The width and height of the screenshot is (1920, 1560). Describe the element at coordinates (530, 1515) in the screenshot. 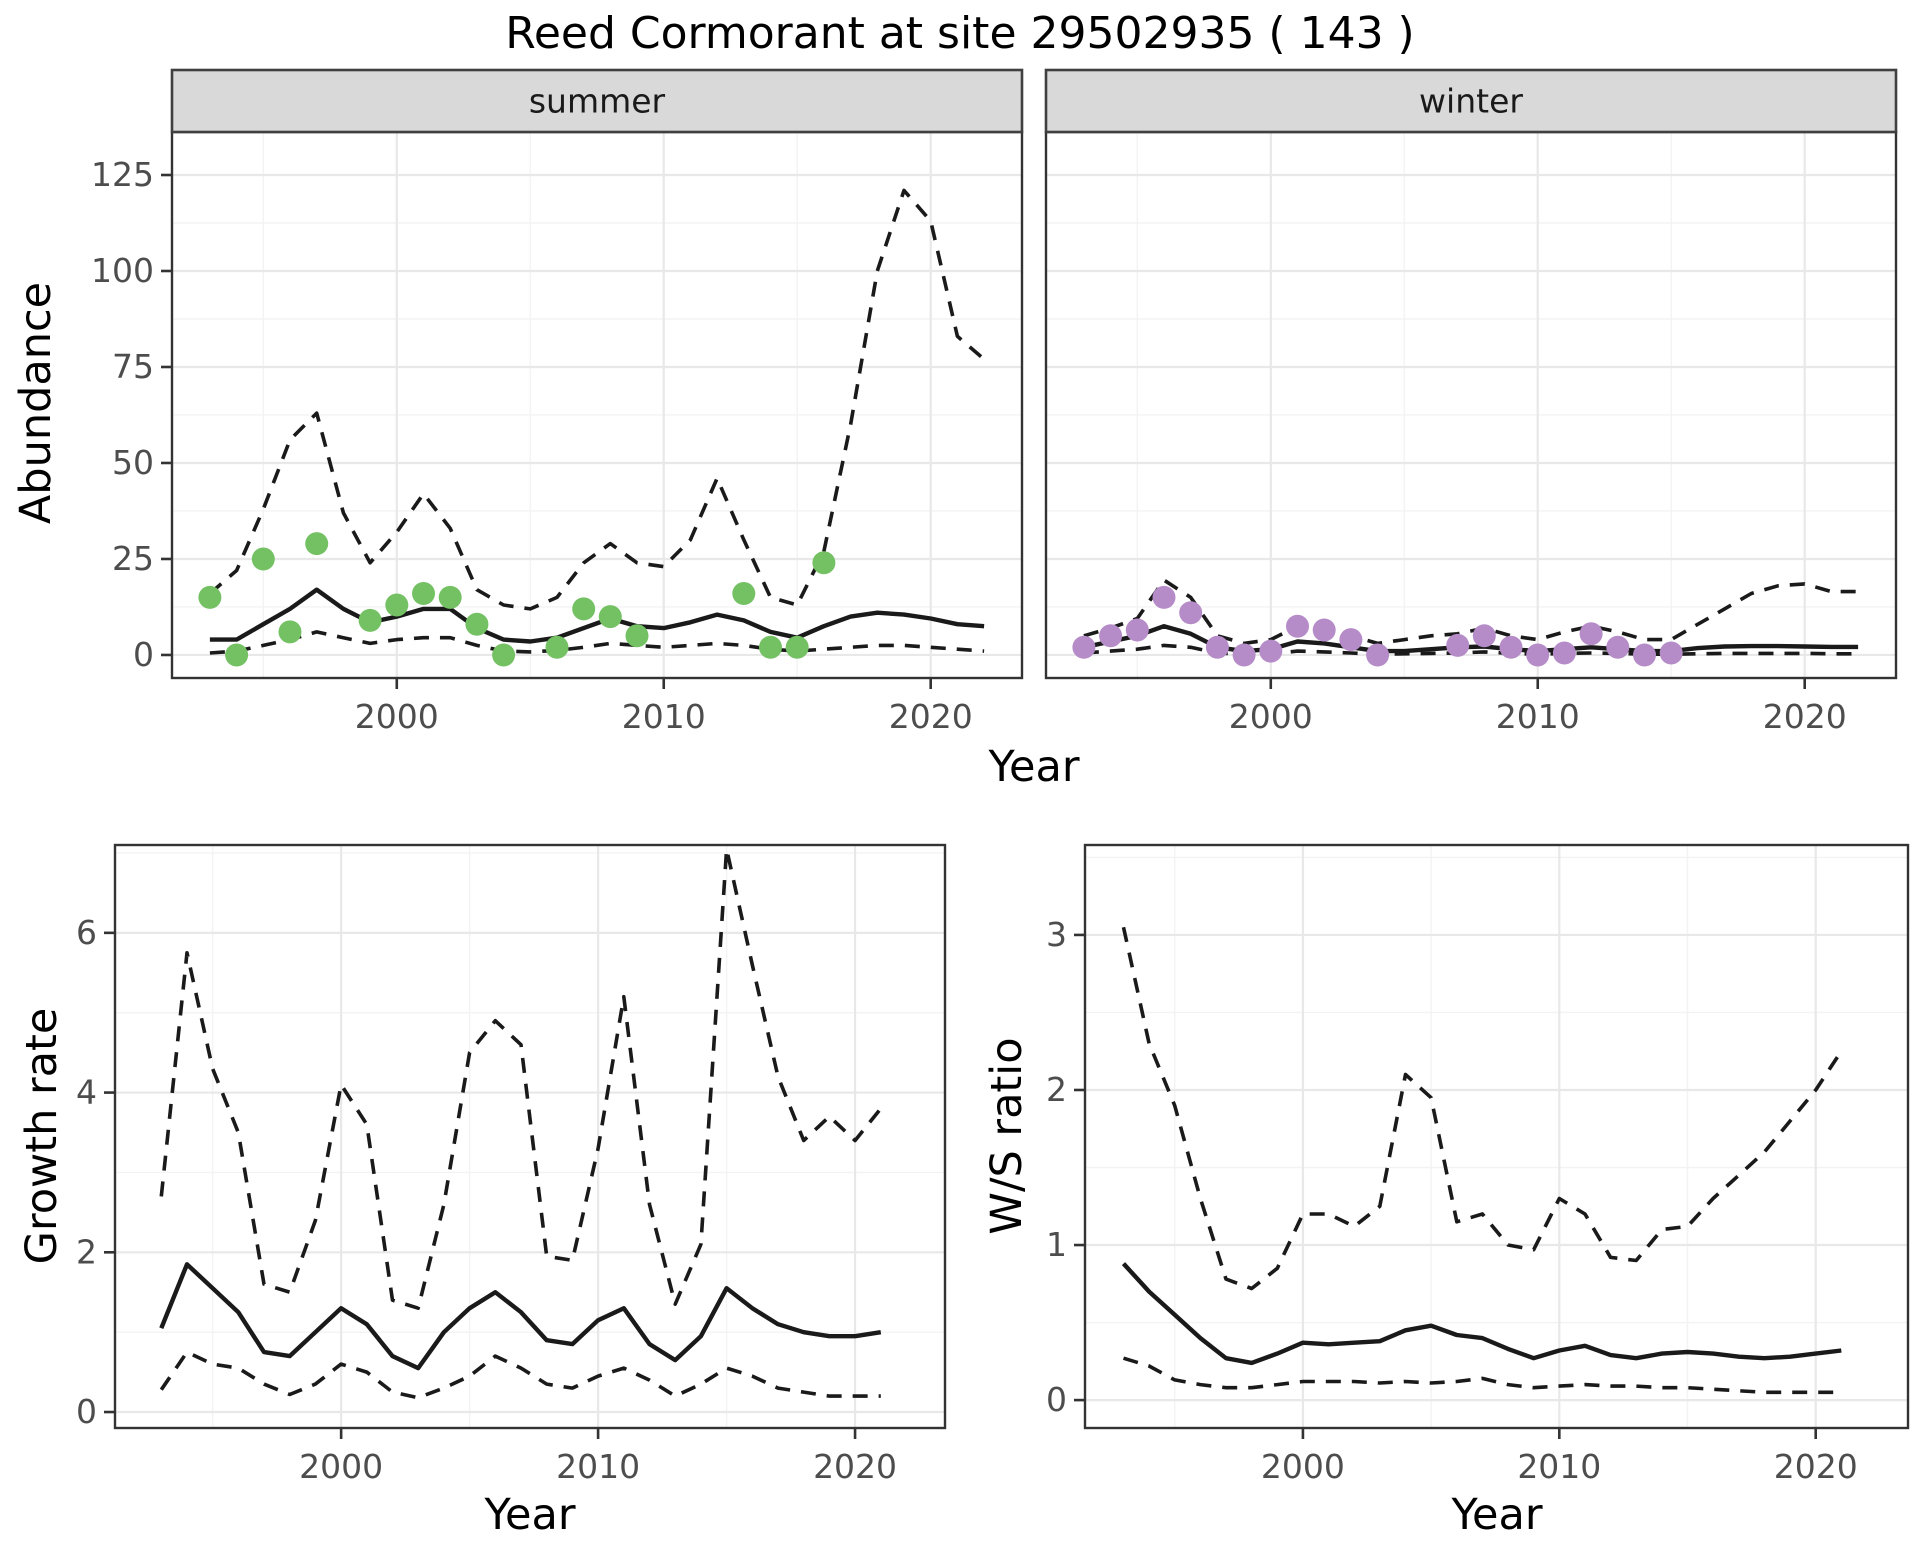

I see `growth-year-axis-title: Year` at that location.